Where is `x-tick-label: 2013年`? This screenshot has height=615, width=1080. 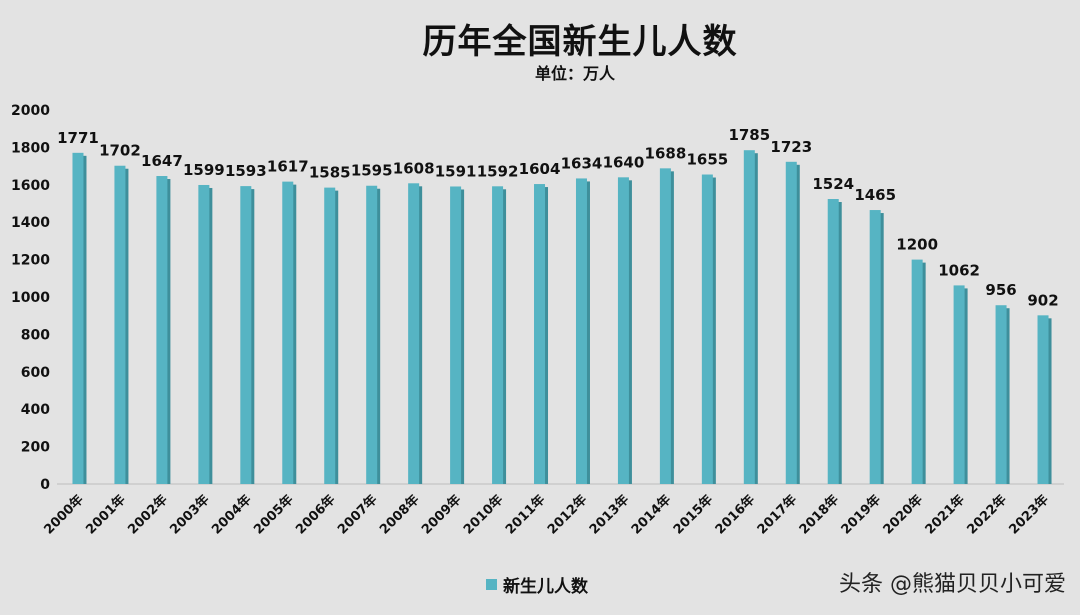 x-tick-label: 2013年 is located at coordinates (609, 515).